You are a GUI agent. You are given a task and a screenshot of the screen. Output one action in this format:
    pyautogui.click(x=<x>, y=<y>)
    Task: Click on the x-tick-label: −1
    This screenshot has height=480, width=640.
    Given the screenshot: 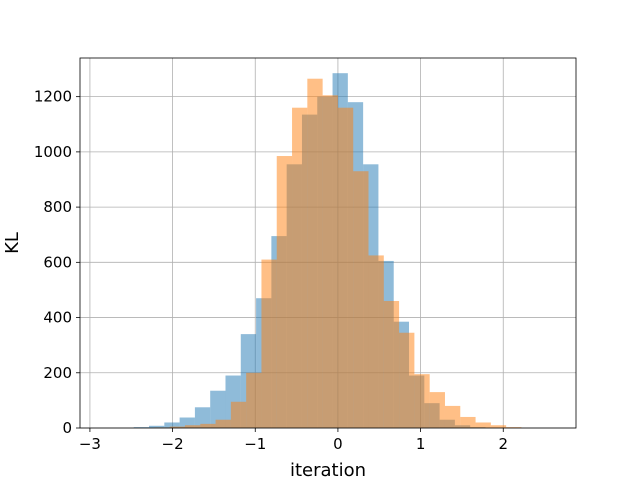 What is the action you would take?
    pyautogui.click(x=255, y=444)
    